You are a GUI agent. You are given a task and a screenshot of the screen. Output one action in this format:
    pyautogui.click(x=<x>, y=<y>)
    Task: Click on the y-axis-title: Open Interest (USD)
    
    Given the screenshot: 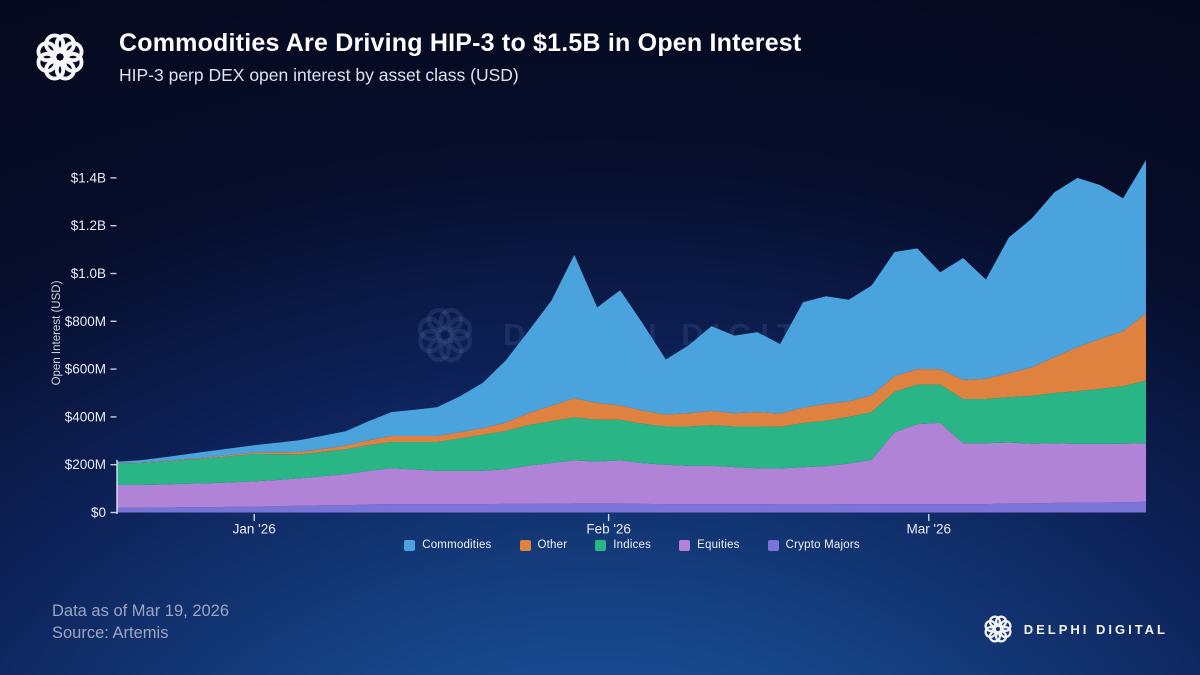 What is the action you would take?
    pyautogui.click(x=57, y=332)
    